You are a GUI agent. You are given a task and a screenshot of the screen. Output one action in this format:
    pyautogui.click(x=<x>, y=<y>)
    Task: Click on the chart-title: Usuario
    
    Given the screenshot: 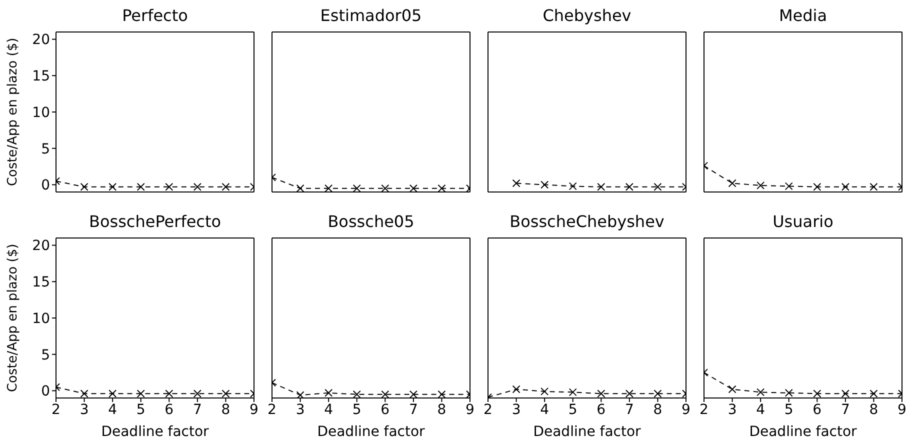 What is the action you would take?
    pyautogui.click(x=803, y=221)
    